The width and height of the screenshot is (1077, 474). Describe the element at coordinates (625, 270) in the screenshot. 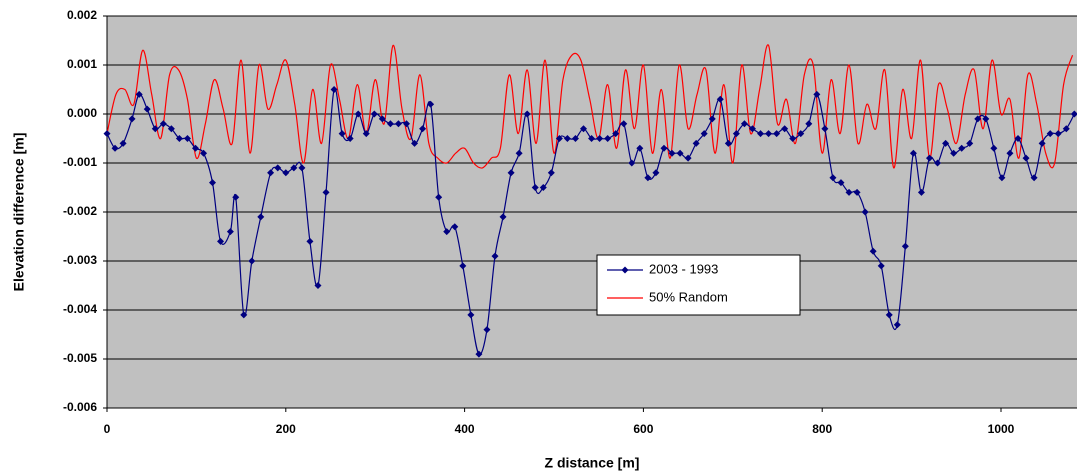

I see `legend-marker` at that location.